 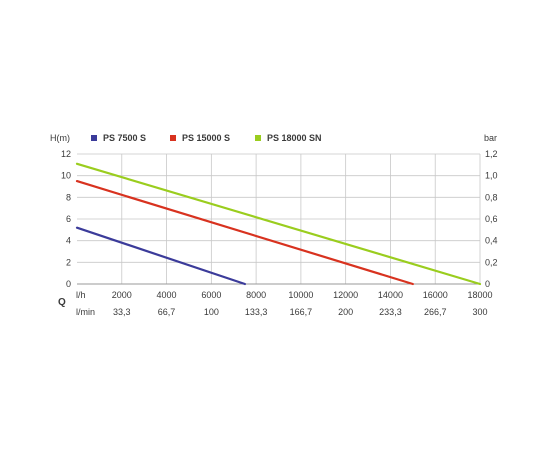 I want to click on x-axis-symbol: Q, so click(x=62, y=302).